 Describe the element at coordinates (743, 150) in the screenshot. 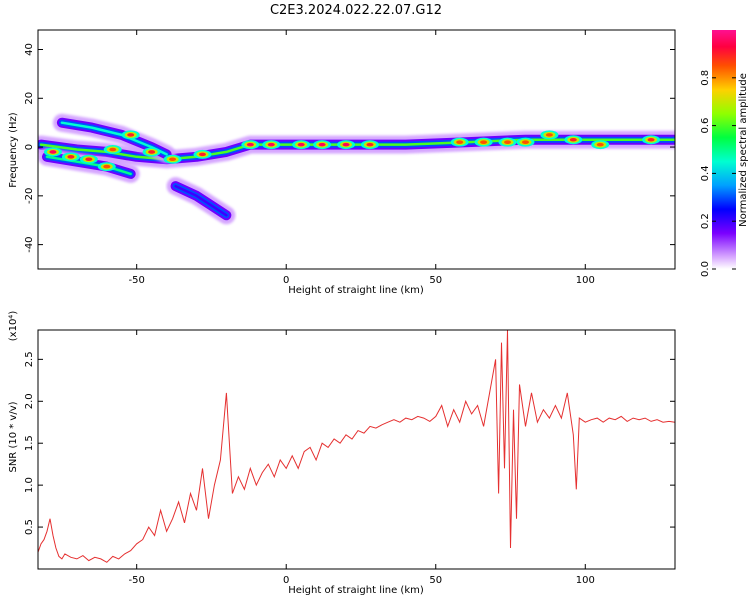

I see `colorbar-label: Normalized spectral amplitude` at that location.